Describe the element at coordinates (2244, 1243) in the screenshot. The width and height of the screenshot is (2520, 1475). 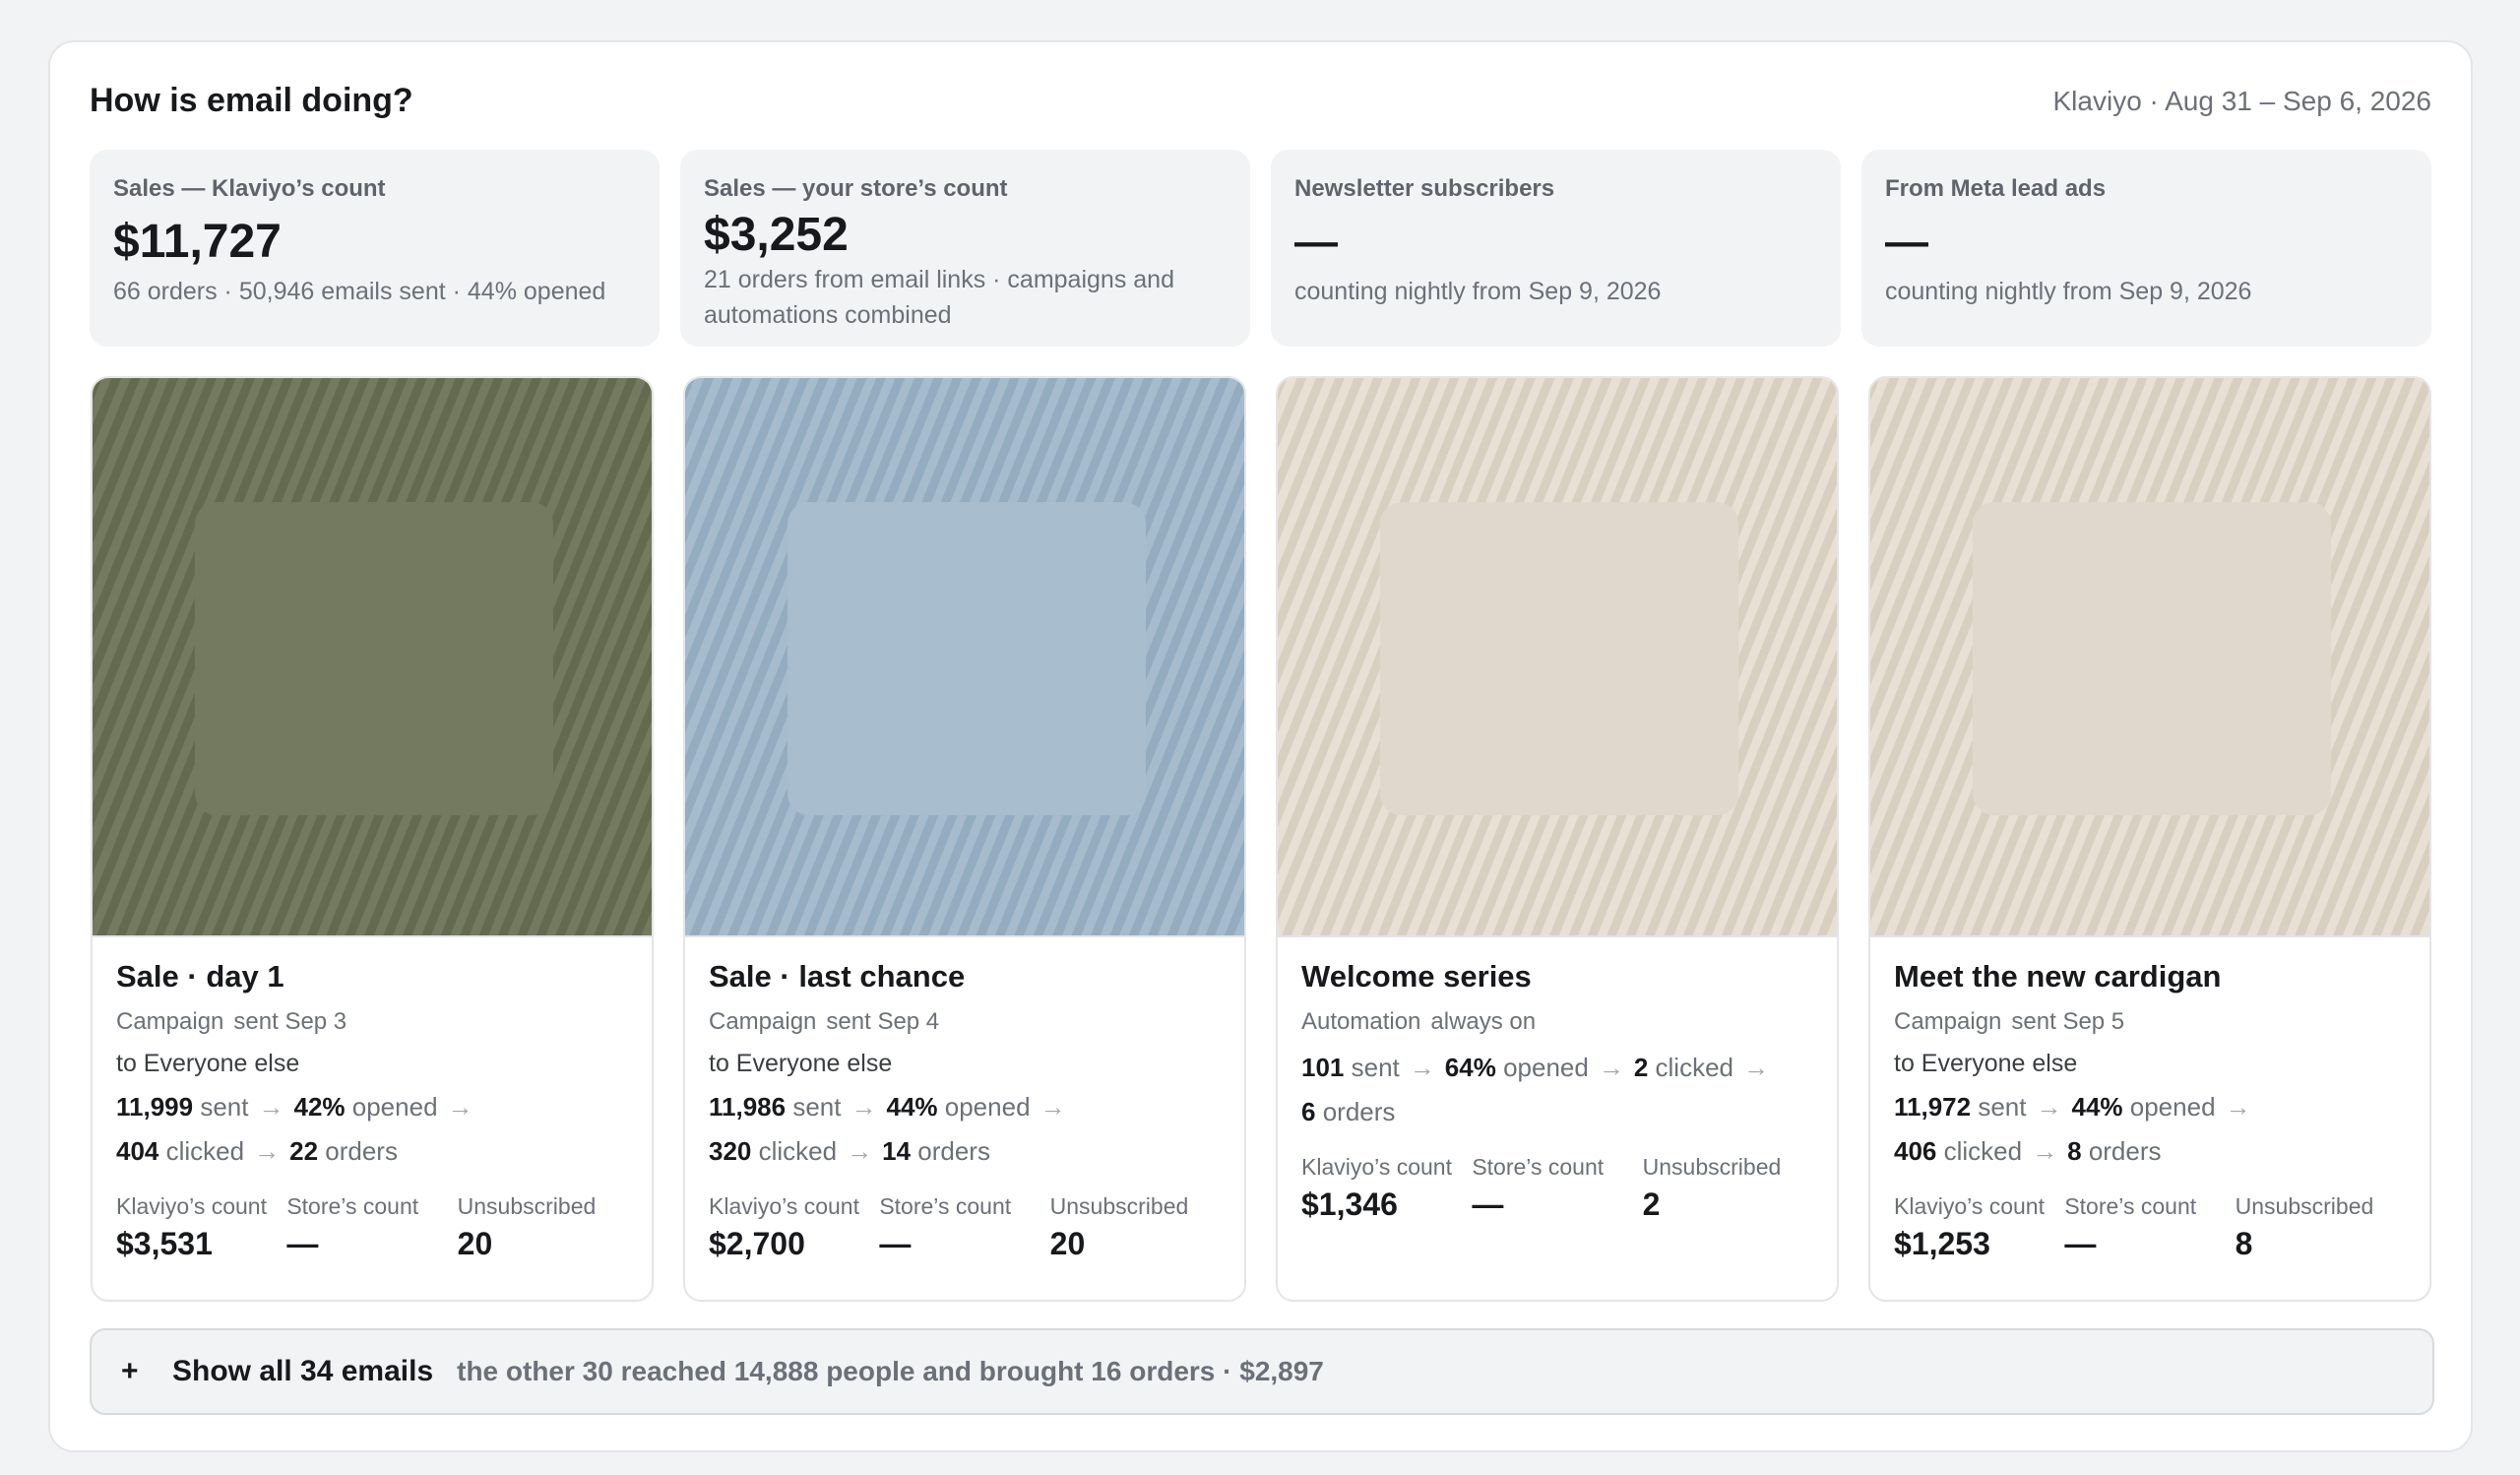
I see `metric-value: 8` at that location.